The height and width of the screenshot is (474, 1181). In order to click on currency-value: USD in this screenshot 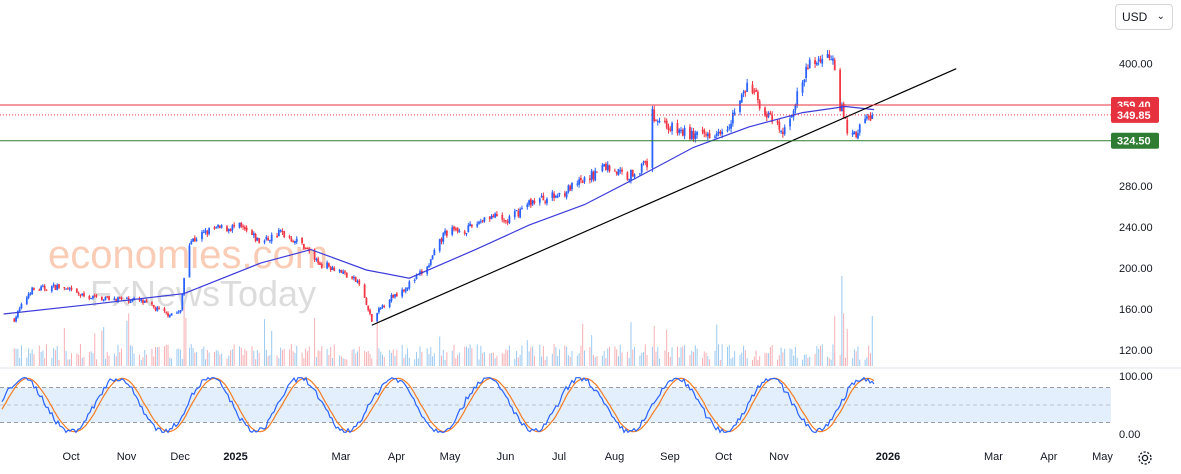, I will do `click(1135, 17)`.